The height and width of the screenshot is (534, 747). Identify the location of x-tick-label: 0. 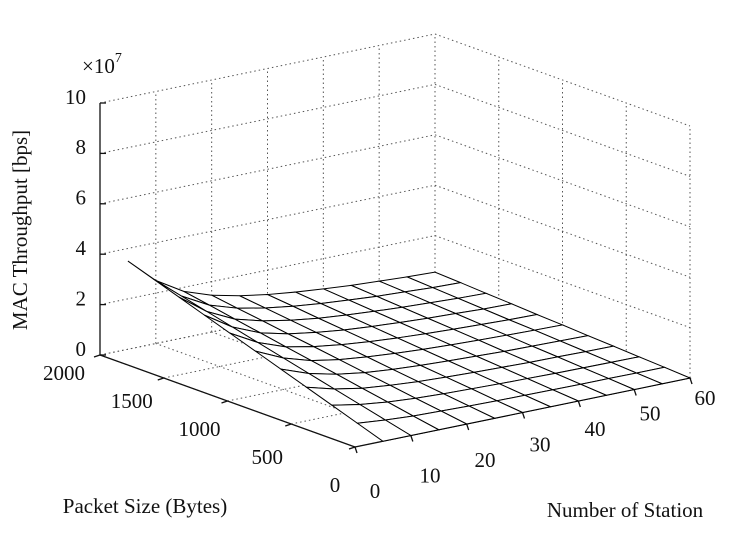
(375, 491).